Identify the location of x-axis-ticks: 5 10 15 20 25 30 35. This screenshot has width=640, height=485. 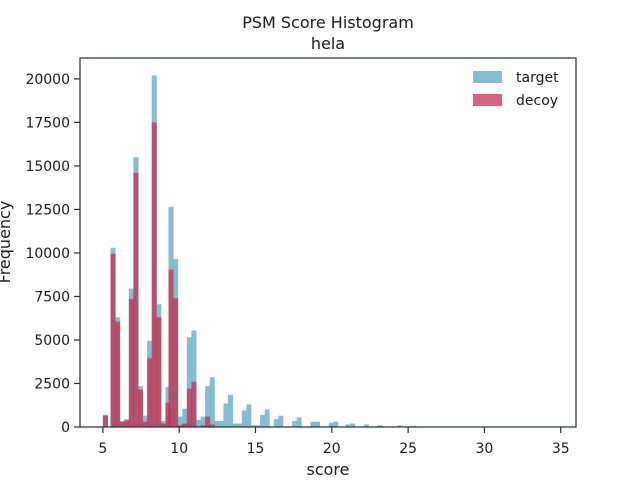
(334, 442).